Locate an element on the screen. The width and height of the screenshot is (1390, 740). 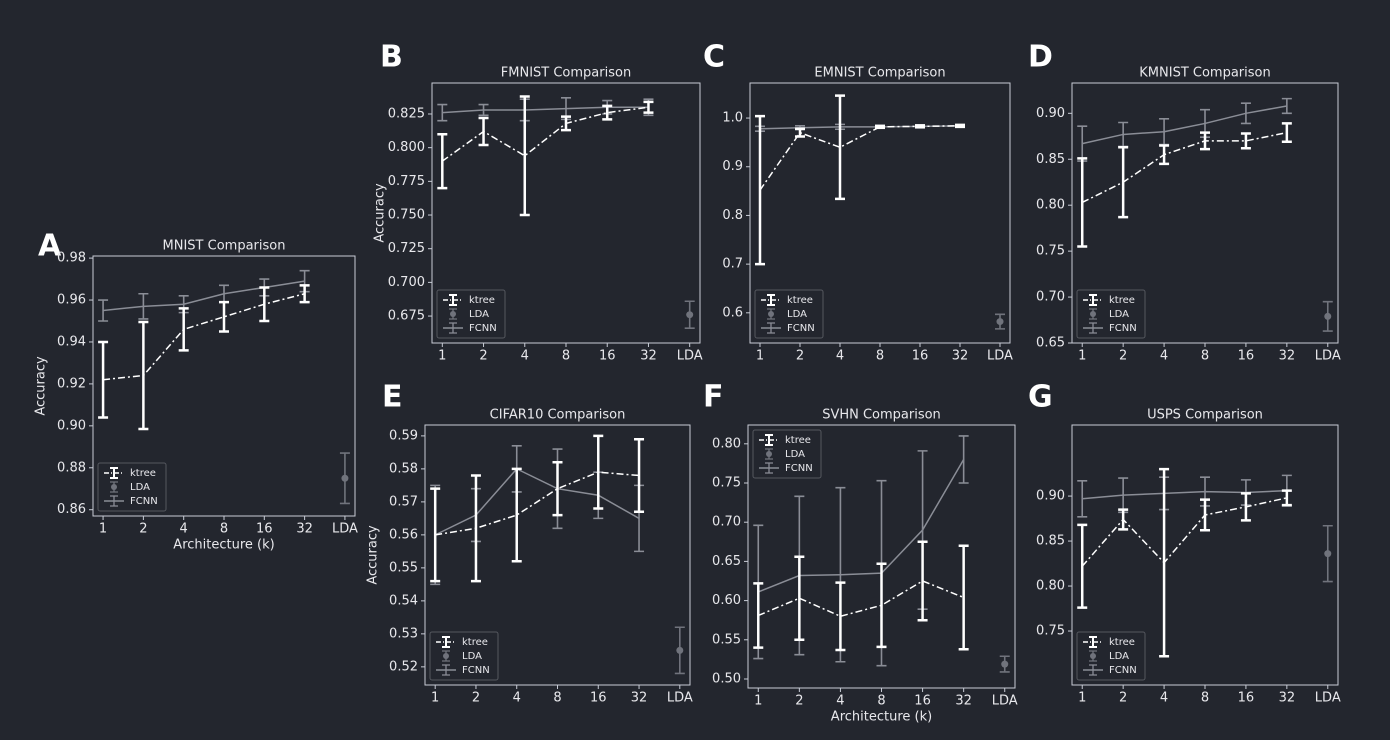
panel-letter: F is located at coordinates (713, 397).